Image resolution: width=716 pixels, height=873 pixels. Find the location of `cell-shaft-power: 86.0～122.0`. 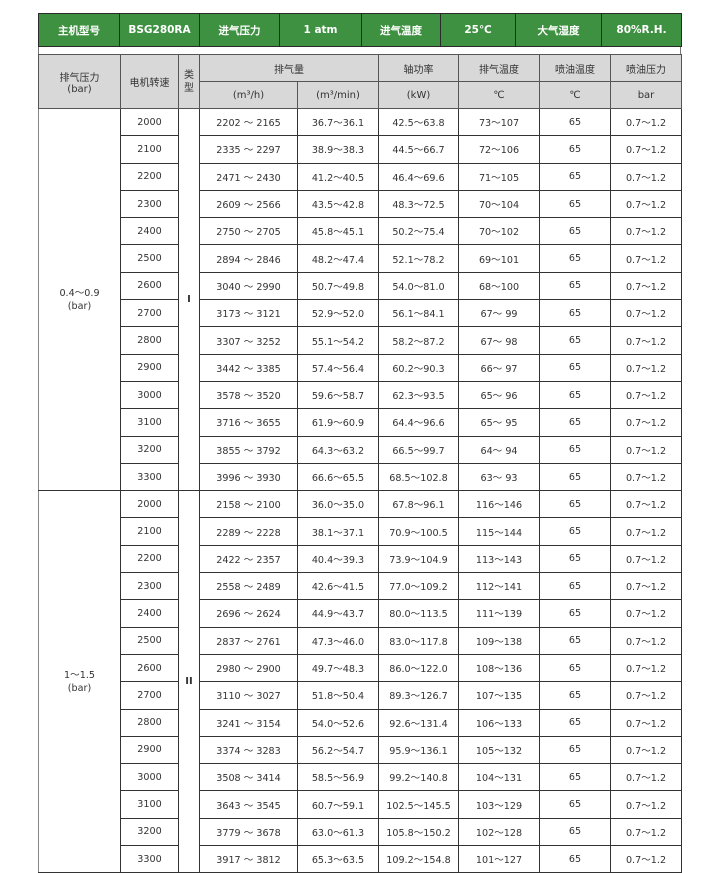

cell-shaft-power: 86.0～122.0 is located at coordinates (418, 668).